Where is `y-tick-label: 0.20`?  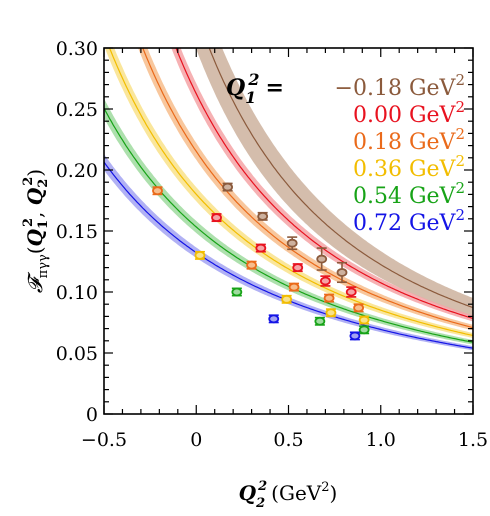 y-tick-label: 0.20 is located at coordinates (77, 171).